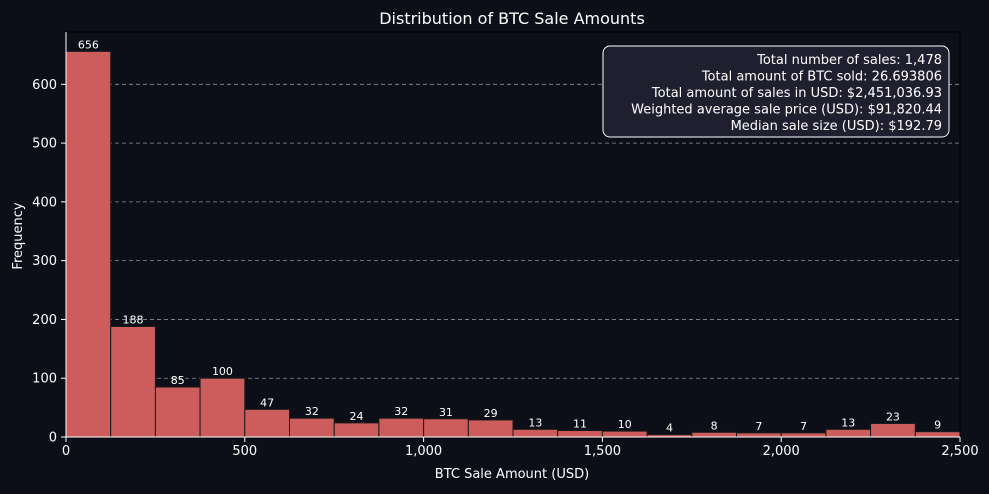 The image size is (989, 494). Describe the element at coordinates (669, 428) in the screenshot. I see `bar-value-label: 4` at that location.